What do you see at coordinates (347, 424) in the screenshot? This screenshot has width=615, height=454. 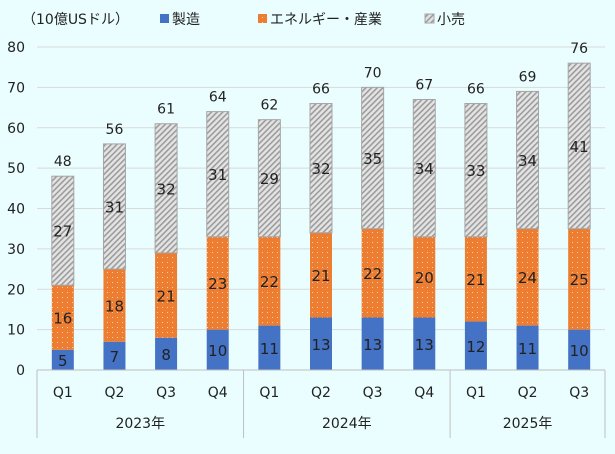 I see `group-label: 2024年` at bounding box center [347, 424].